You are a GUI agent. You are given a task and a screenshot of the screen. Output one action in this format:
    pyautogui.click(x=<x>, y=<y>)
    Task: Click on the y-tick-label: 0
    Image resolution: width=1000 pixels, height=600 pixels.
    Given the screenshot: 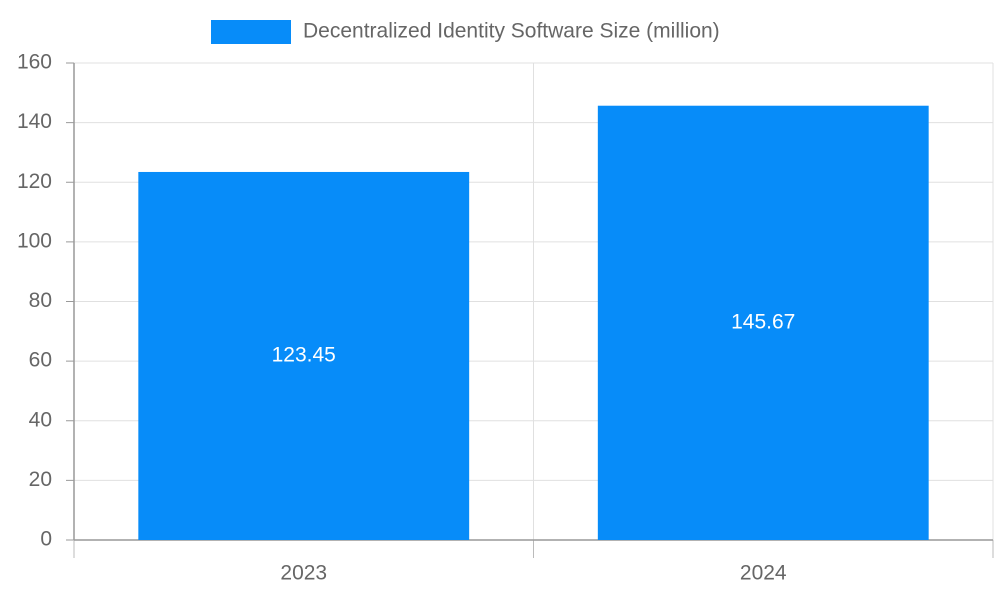 What is the action you would take?
    pyautogui.click(x=46, y=539)
    